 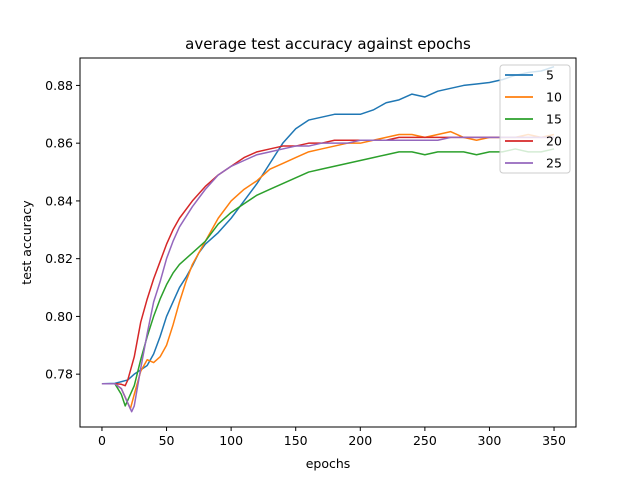 I want to click on y-tick-label: 0.86, so click(x=59, y=143).